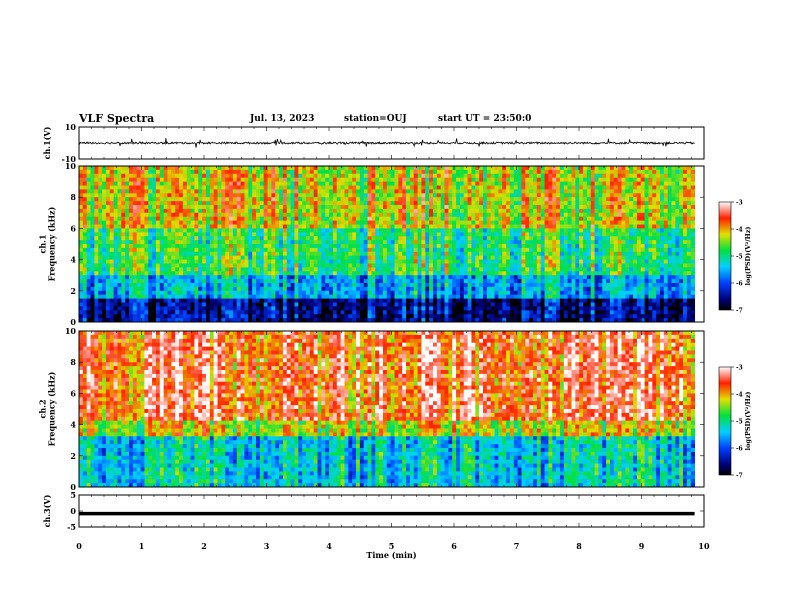 The height and width of the screenshot is (612, 792). I want to click on x-tick-label: 3, so click(267, 546).